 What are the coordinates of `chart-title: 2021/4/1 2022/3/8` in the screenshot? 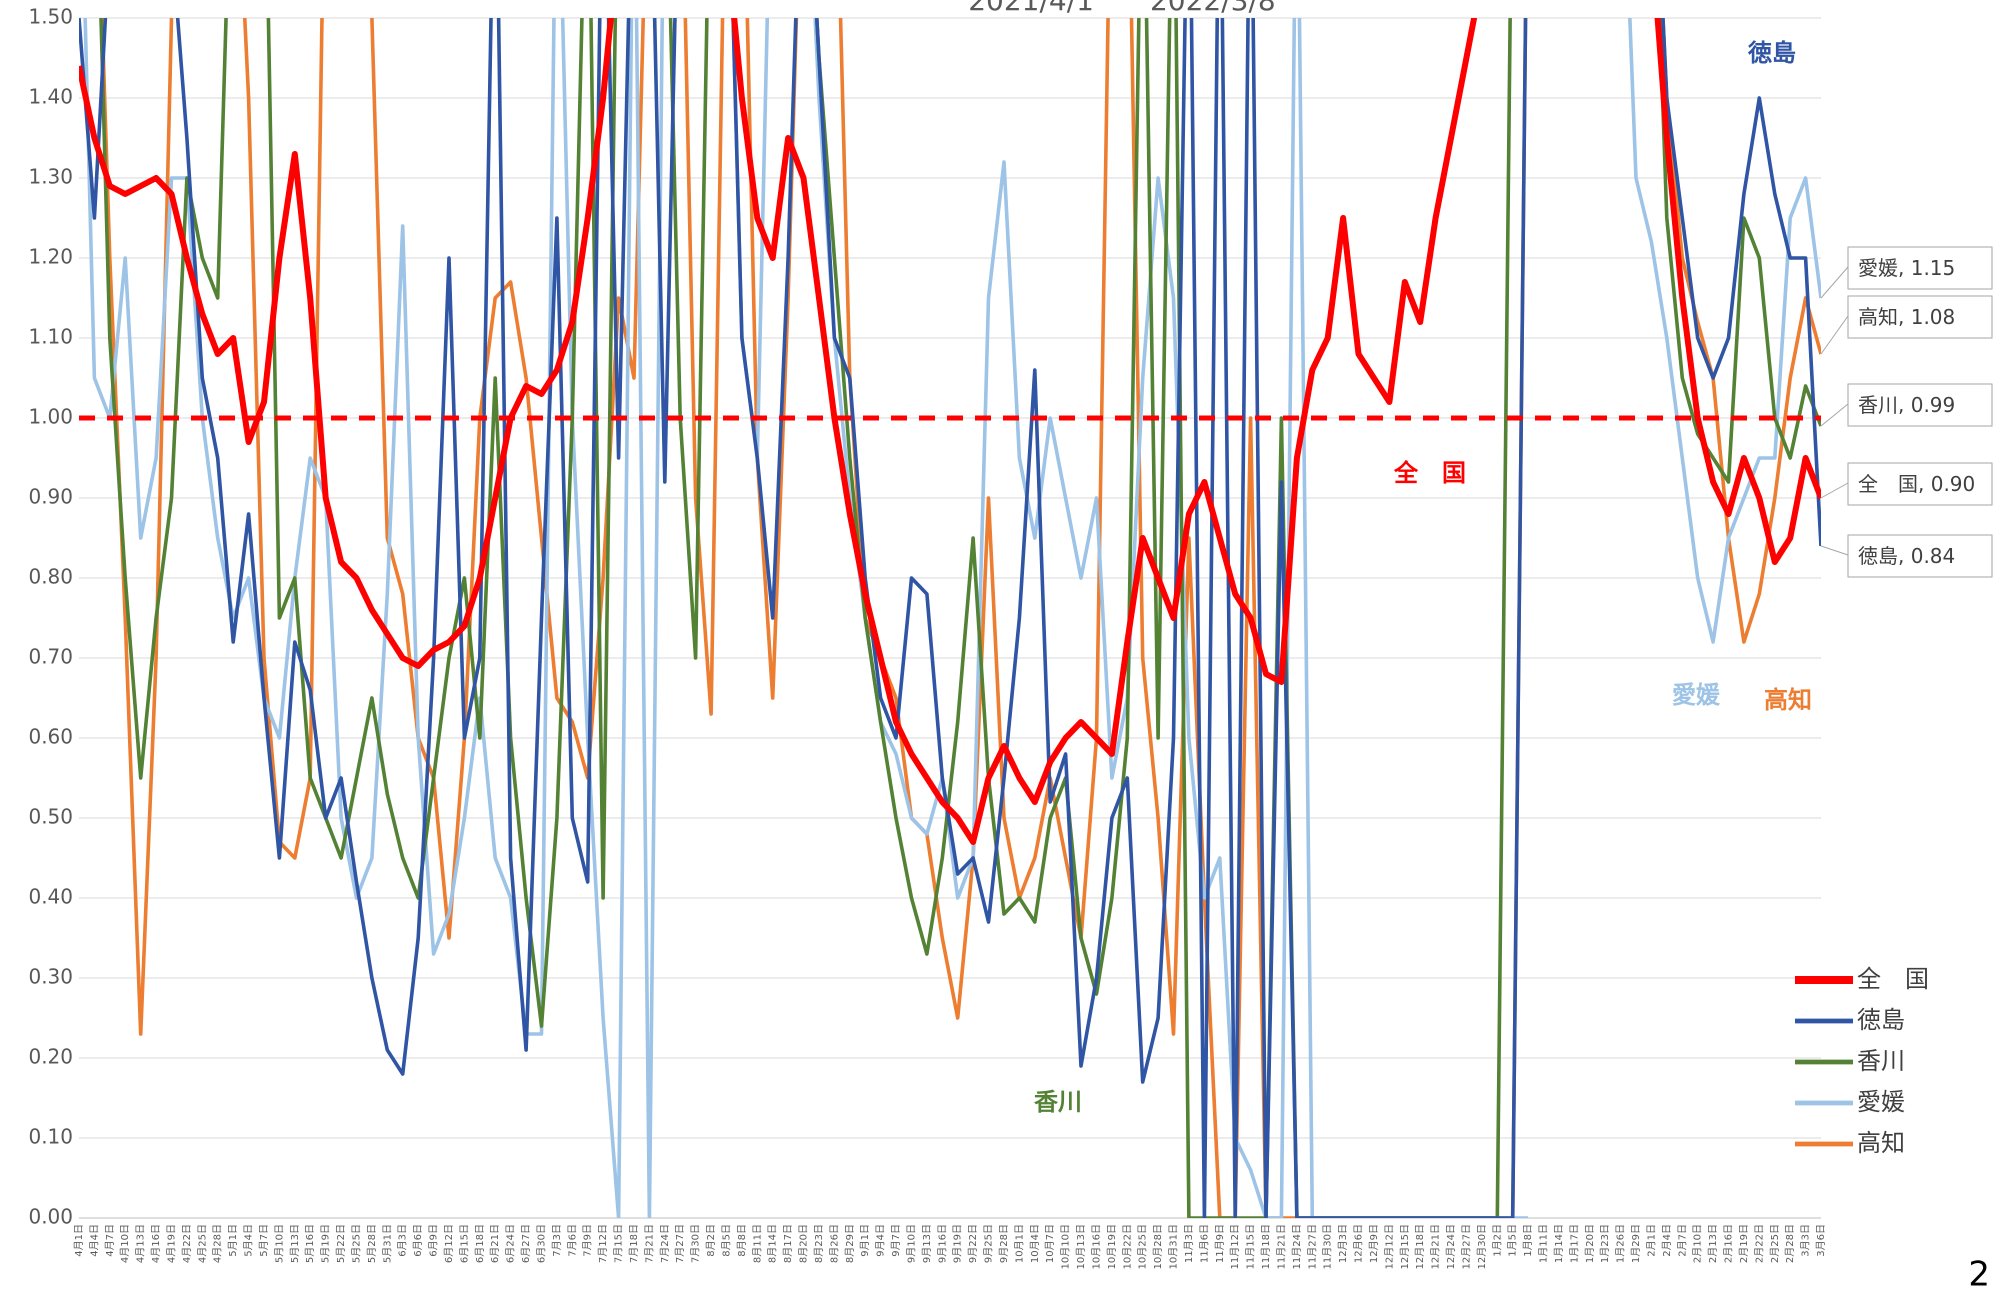 It's located at (1122, 8).